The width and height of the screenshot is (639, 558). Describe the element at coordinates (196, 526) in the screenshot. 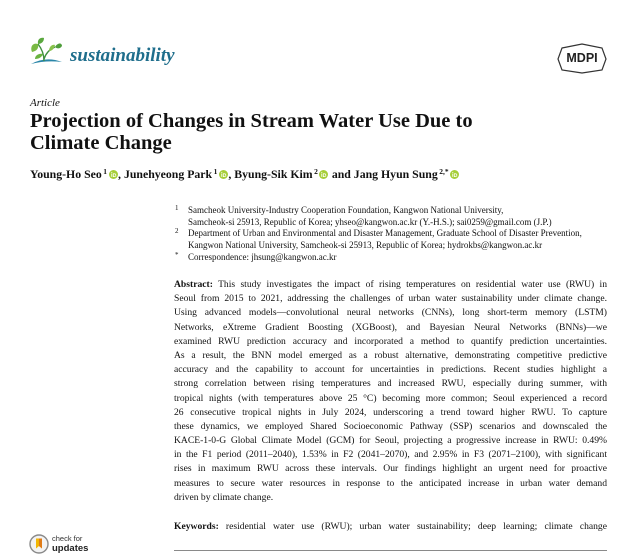

I see `keywords-label: Keywords:` at that location.